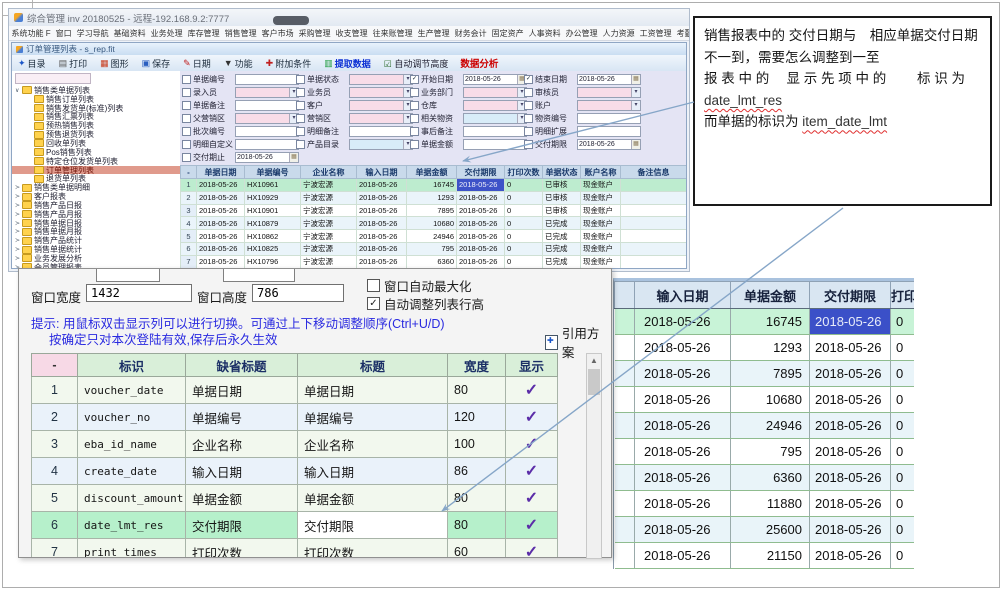 The height and width of the screenshot is (590, 1002). I want to click on menu-item: 业务处理, so click(166, 33).